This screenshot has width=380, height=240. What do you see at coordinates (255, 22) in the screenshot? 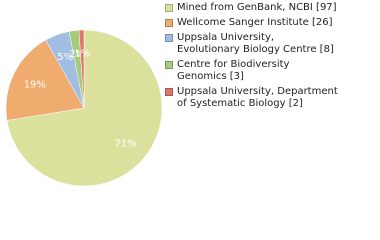
I see `legend-label: Wellcome Sanger Institute [26]` at bounding box center [255, 22].